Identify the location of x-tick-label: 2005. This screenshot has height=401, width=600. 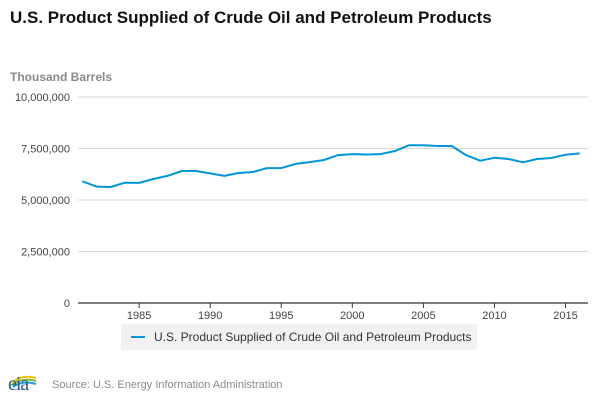
(423, 316).